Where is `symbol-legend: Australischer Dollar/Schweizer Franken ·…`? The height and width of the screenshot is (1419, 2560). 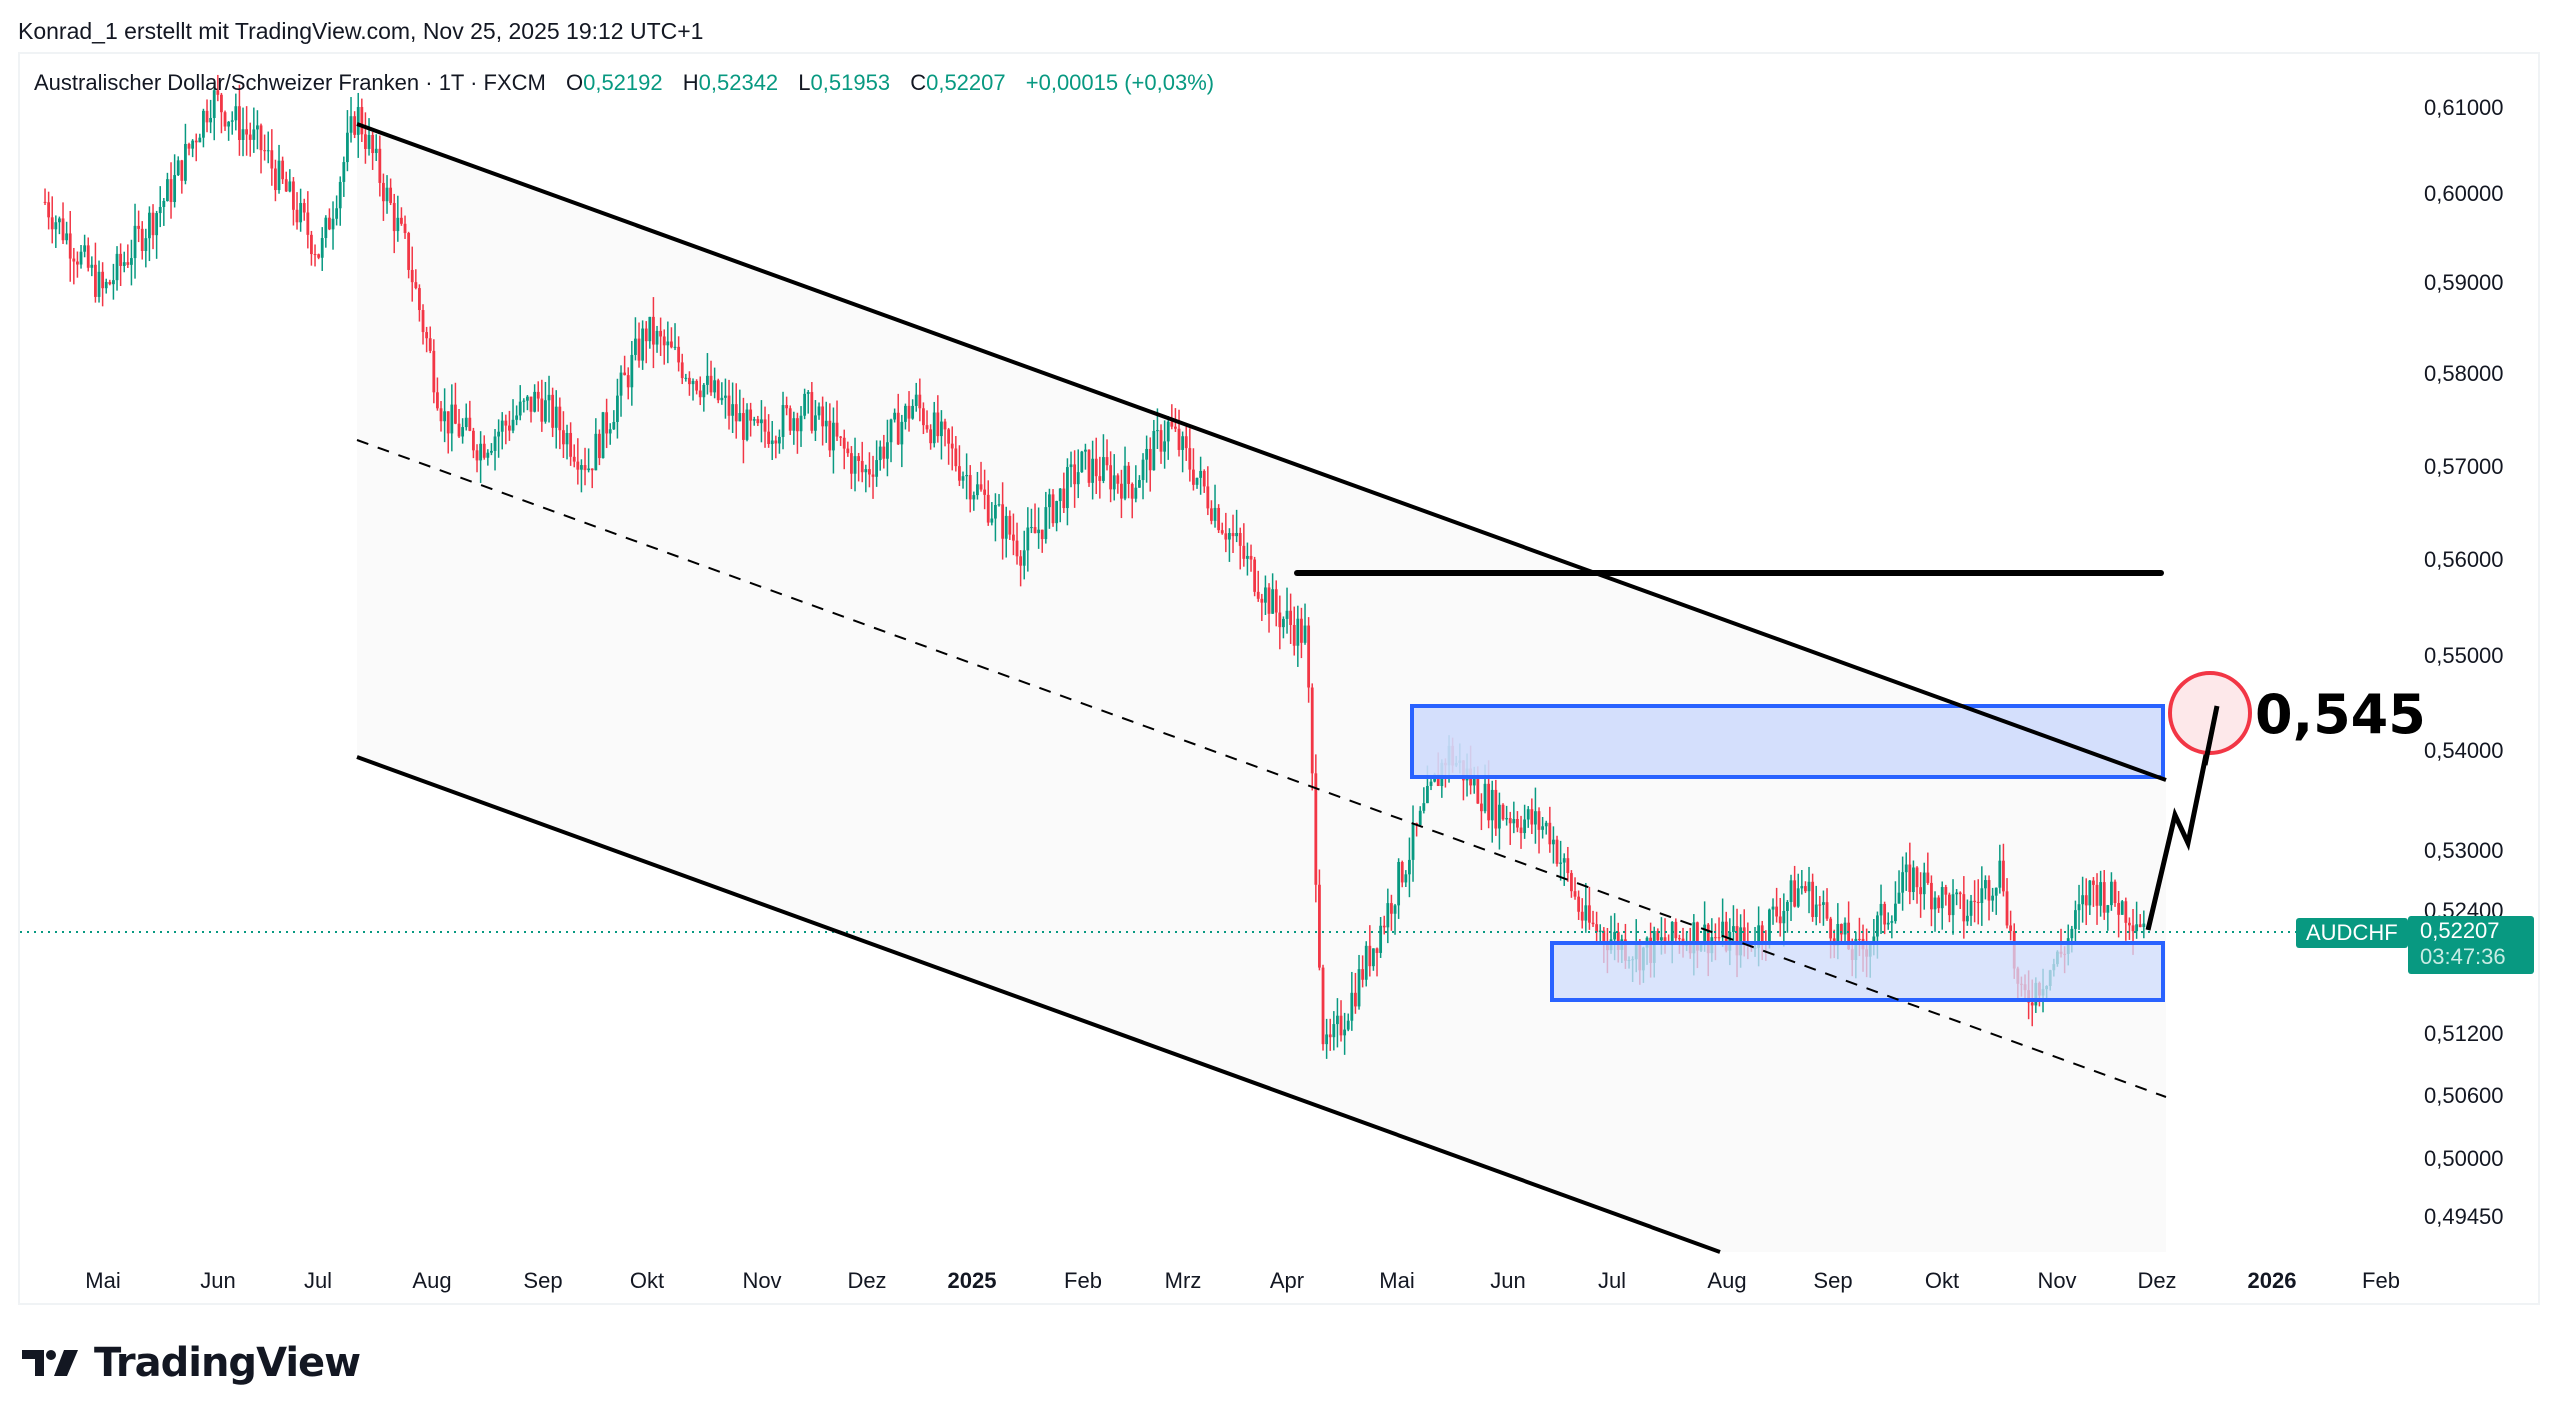
symbol-legend: Australischer Dollar/Schweizer Franken ·… is located at coordinates (624, 83).